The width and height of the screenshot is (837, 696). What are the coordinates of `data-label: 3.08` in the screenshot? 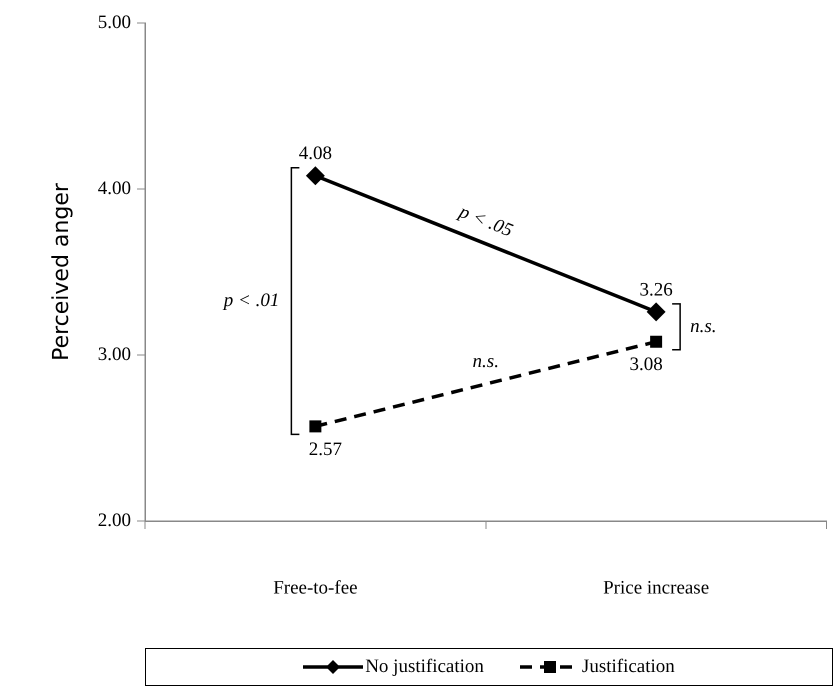 It's located at (646, 365).